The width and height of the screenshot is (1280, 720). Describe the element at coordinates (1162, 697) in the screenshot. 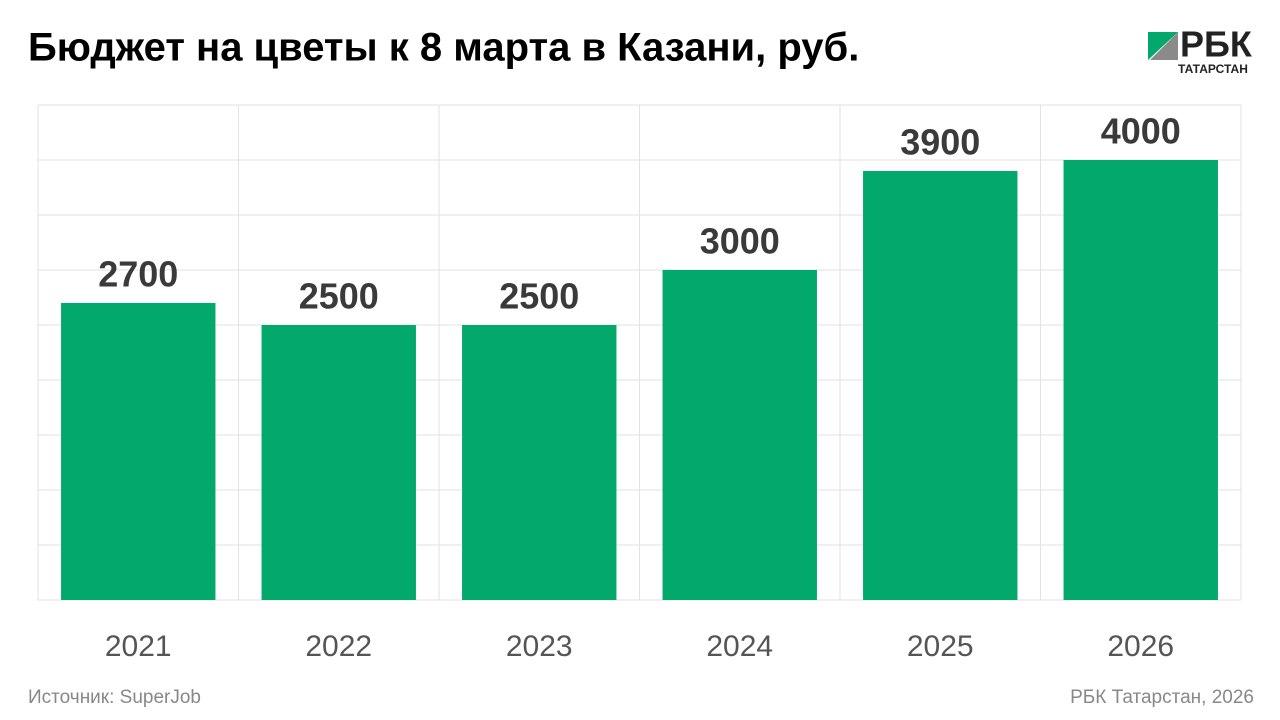

I see `credit: РБК Татарстан, 2026` at that location.